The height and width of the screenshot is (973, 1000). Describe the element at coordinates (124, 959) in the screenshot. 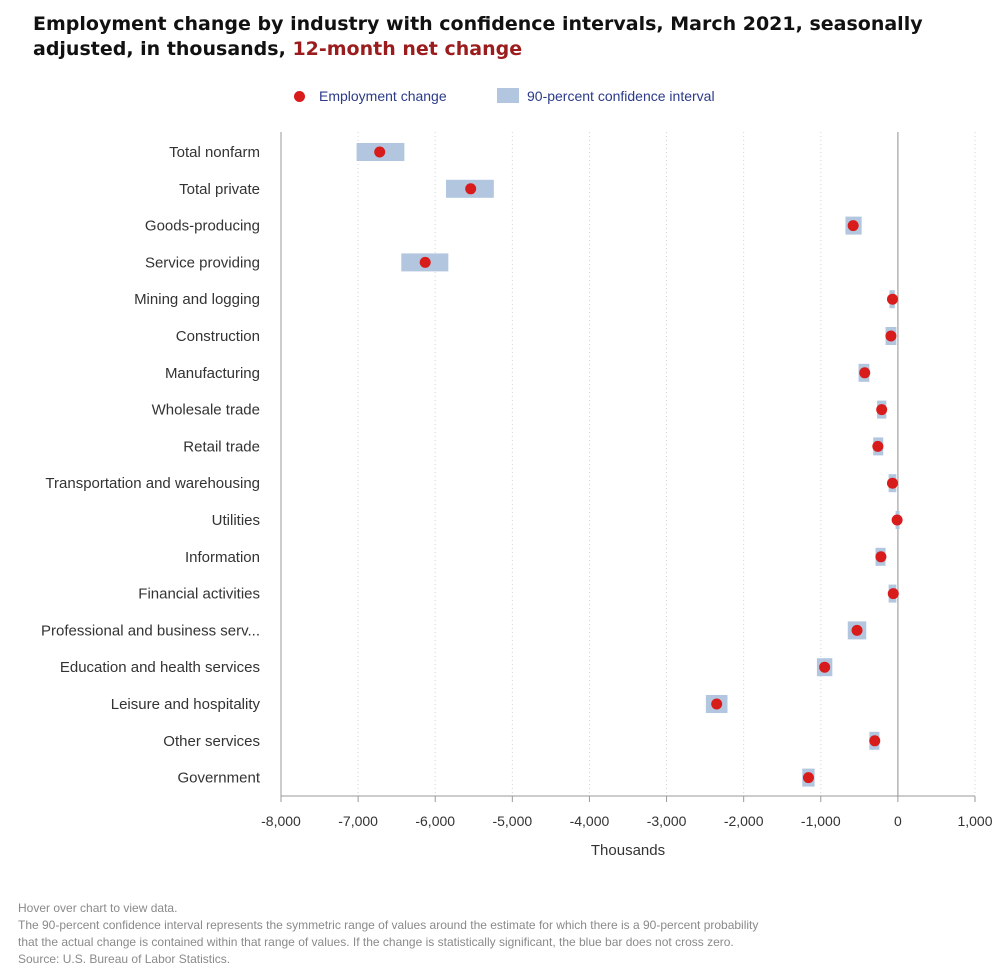

I see `footnote-source: Source: U.S. Bureau of Labor Statistics.` at that location.